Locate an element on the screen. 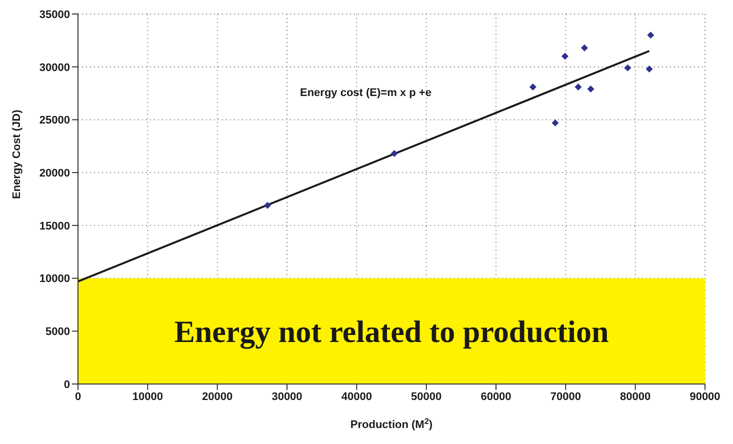 The height and width of the screenshot is (444, 733). y-tick-label: 20000 is located at coordinates (54, 173).